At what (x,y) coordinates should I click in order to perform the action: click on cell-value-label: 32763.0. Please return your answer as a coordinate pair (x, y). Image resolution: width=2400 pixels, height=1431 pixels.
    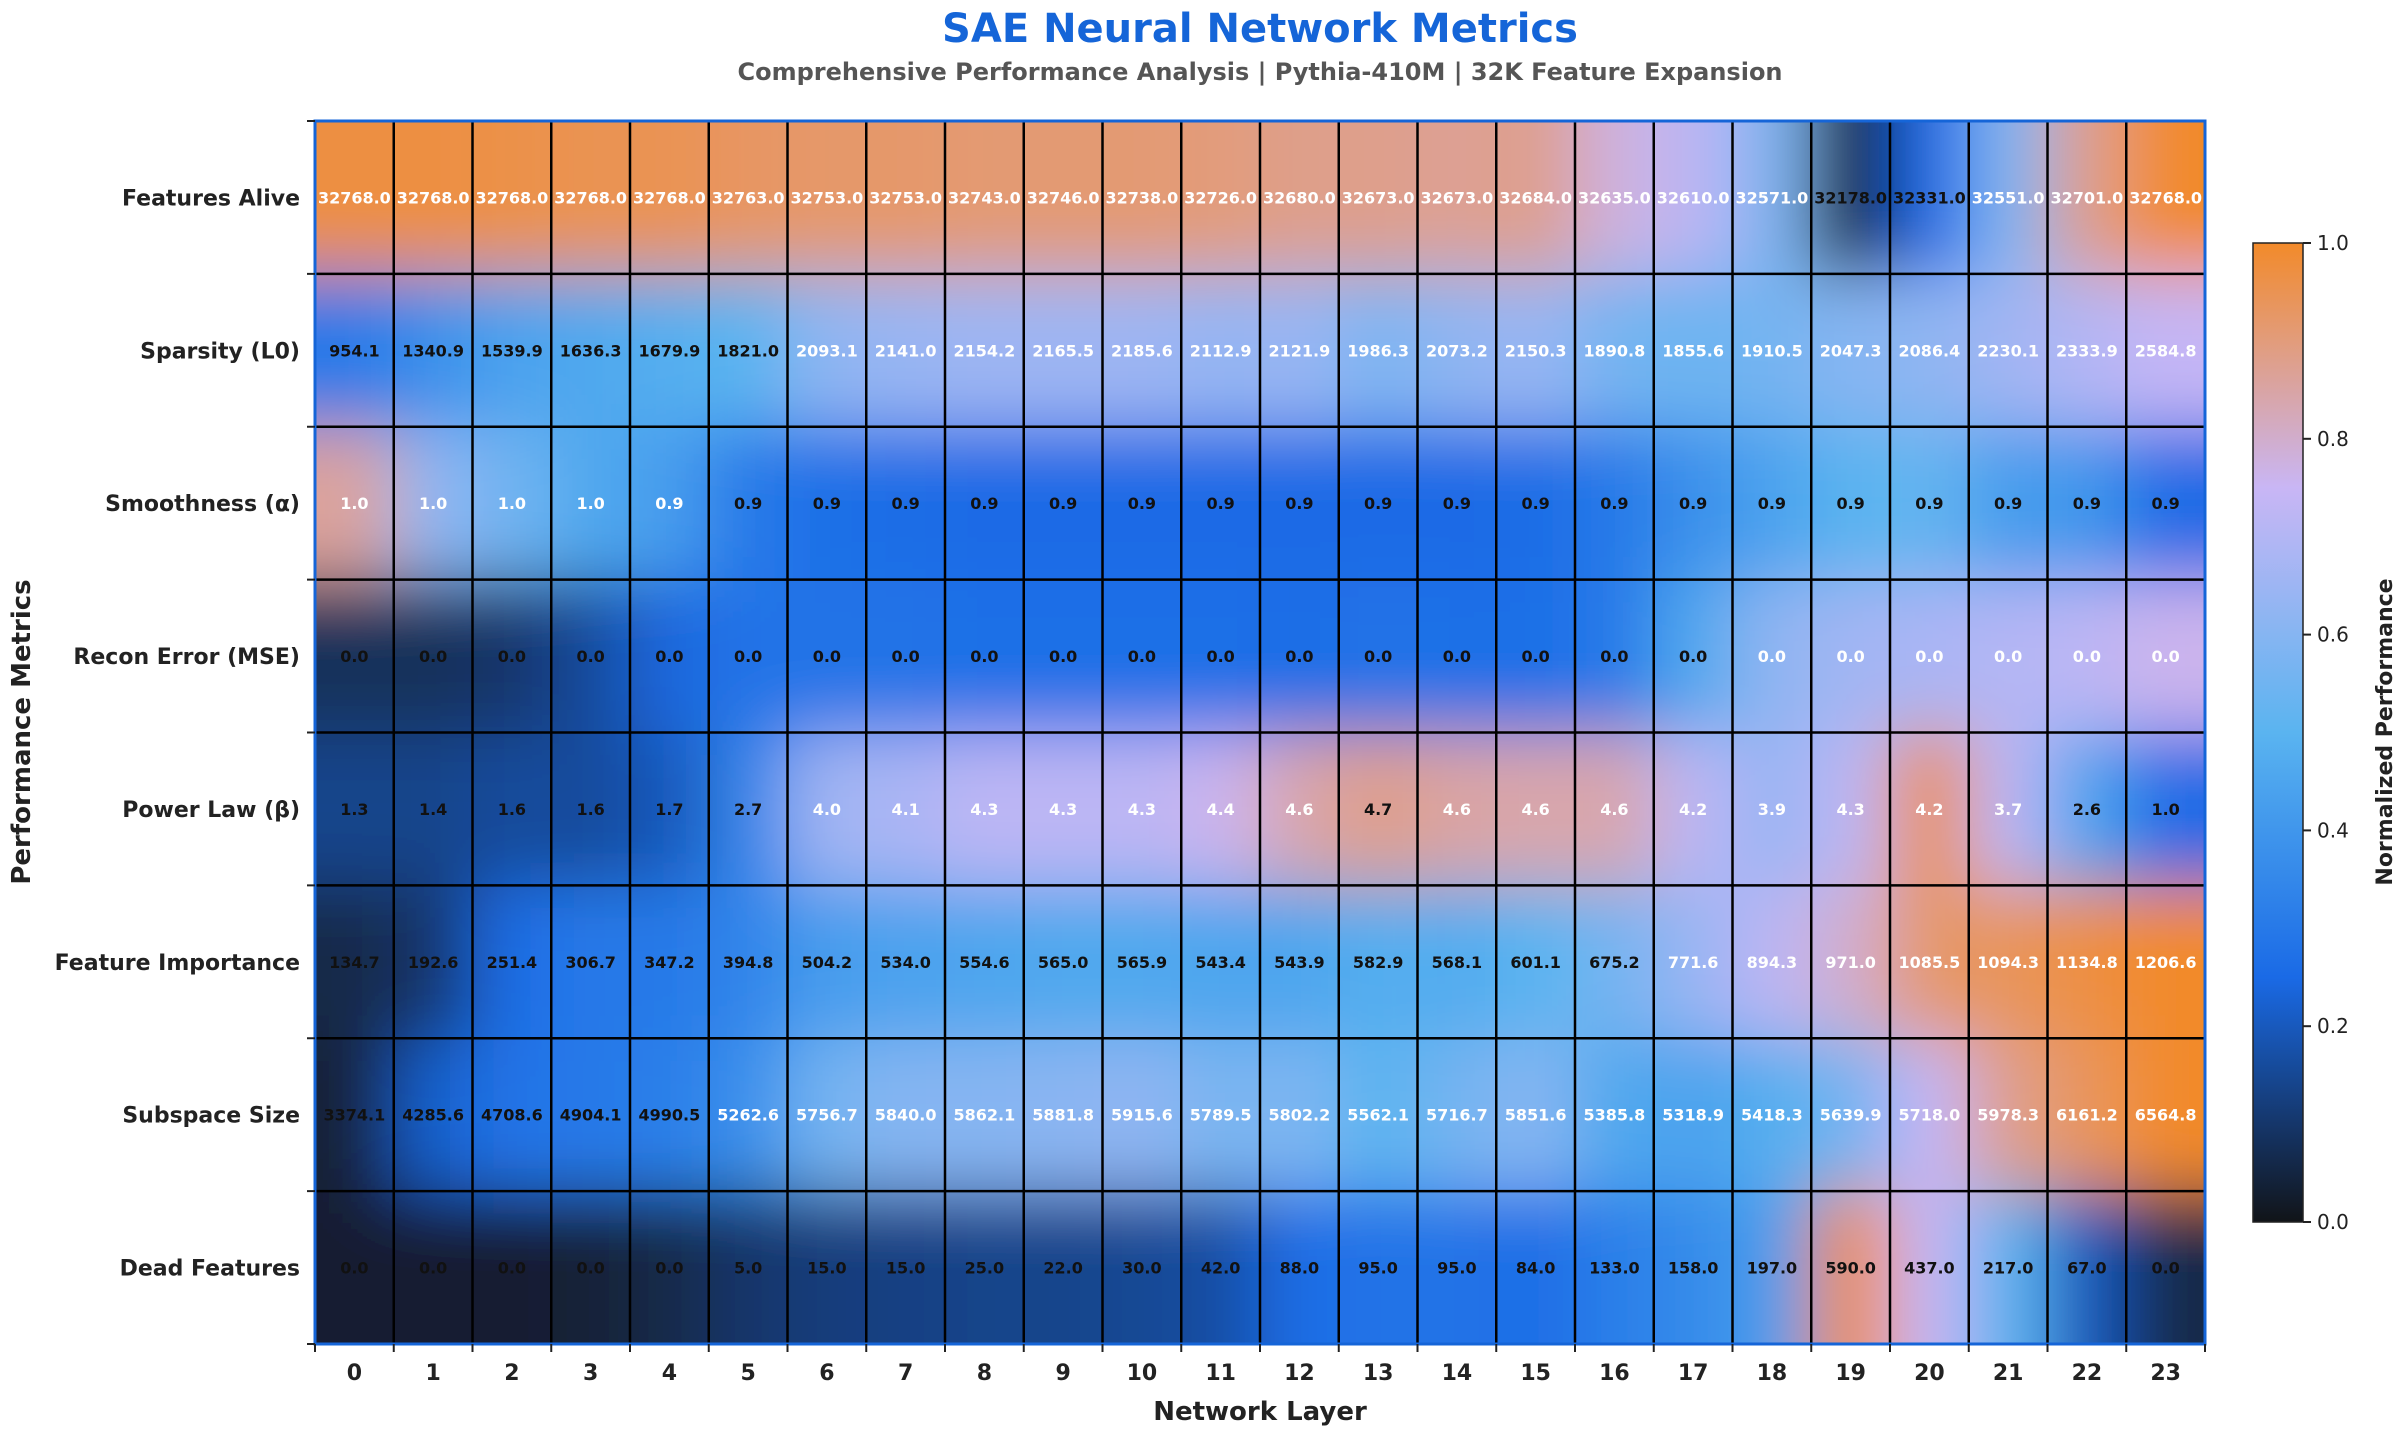
    Looking at the image, I should click on (748, 197).